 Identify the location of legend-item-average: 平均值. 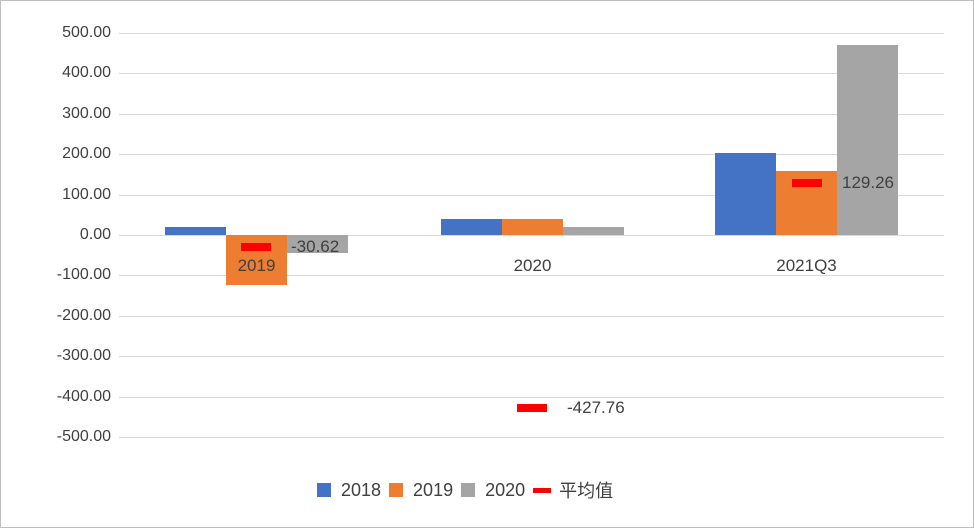
(573, 490).